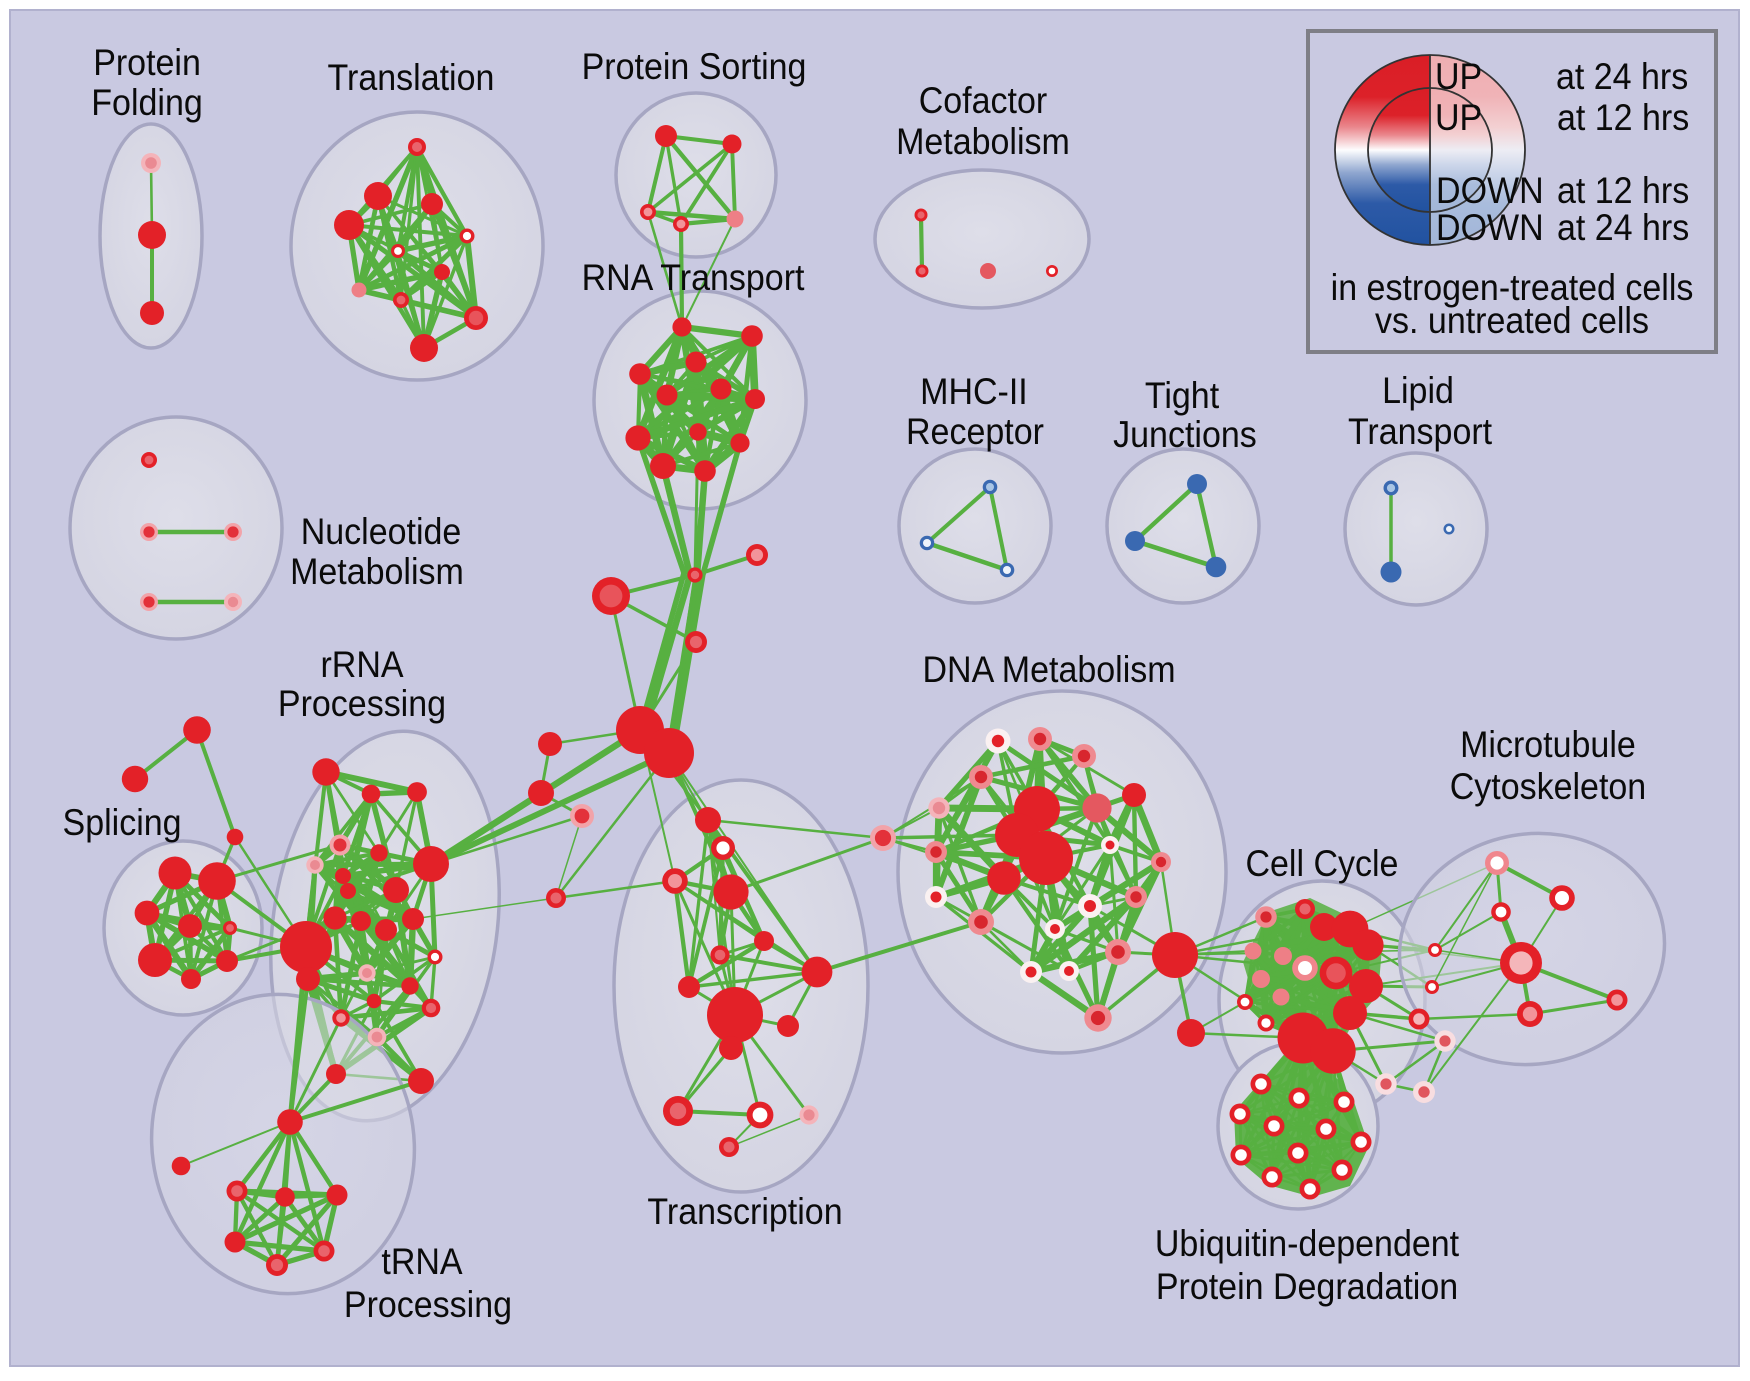  What do you see at coordinates (361, 665) in the screenshot?
I see `svg-text: rRNA` at bounding box center [361, 665].